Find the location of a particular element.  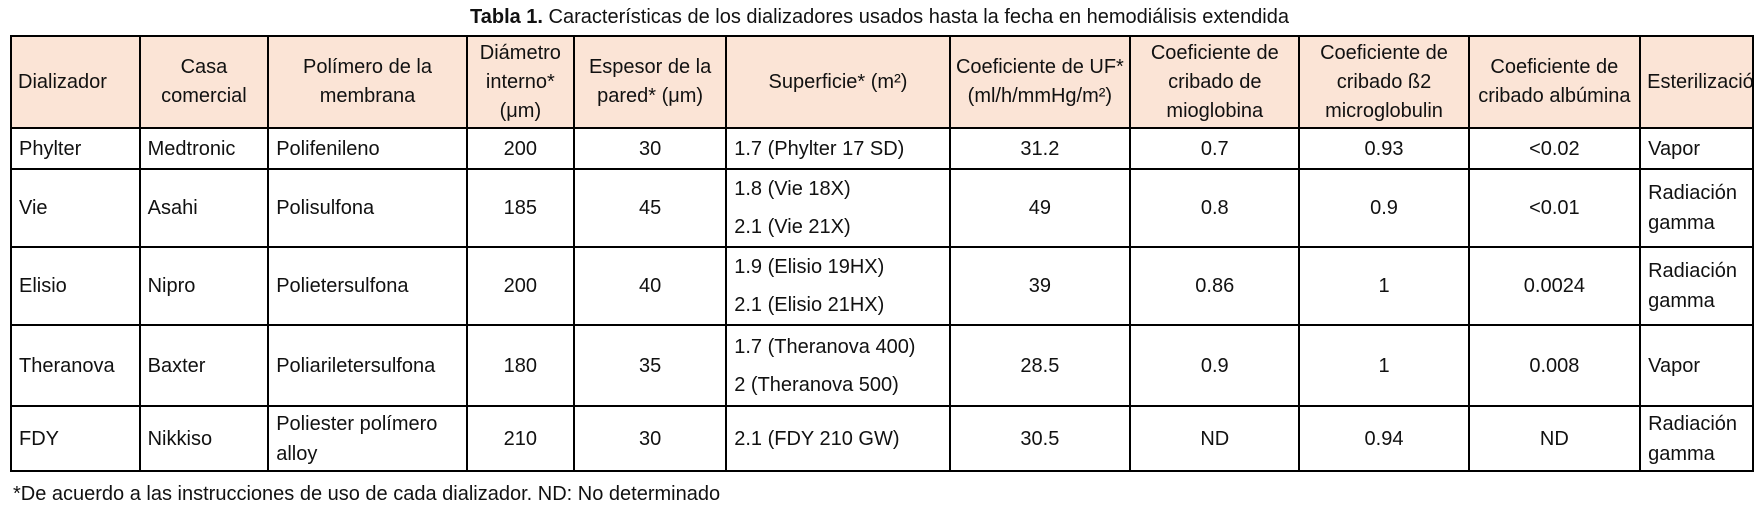

cell-cribado-albumina: 0.0024 is located at coordinates (1554, 286).